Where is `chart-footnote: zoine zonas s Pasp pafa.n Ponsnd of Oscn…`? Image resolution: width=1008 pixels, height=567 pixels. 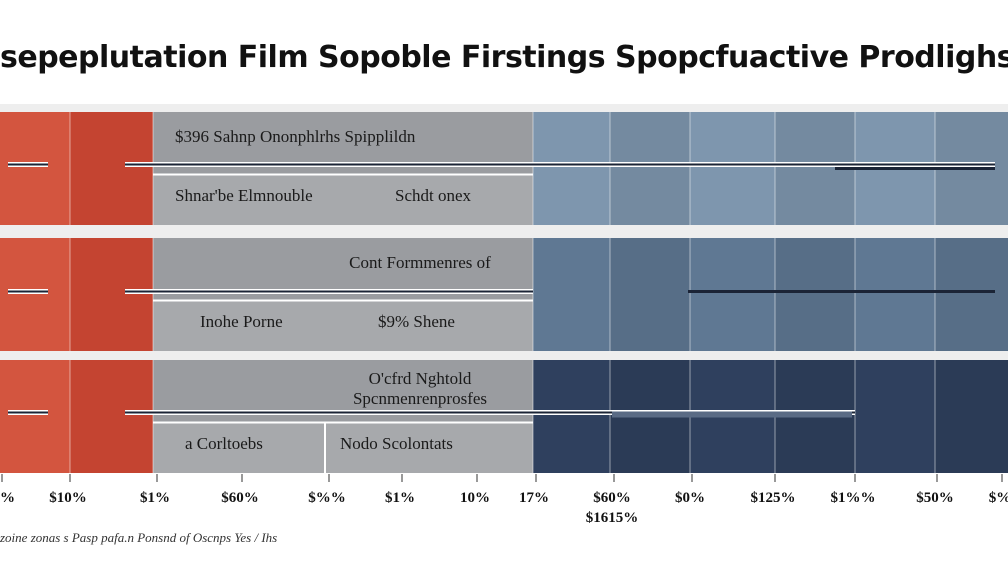
chart-footnote: zoine zonas s Pasp pafa.n Ponsnd of Oscn… is located at coordinates (139, 537).